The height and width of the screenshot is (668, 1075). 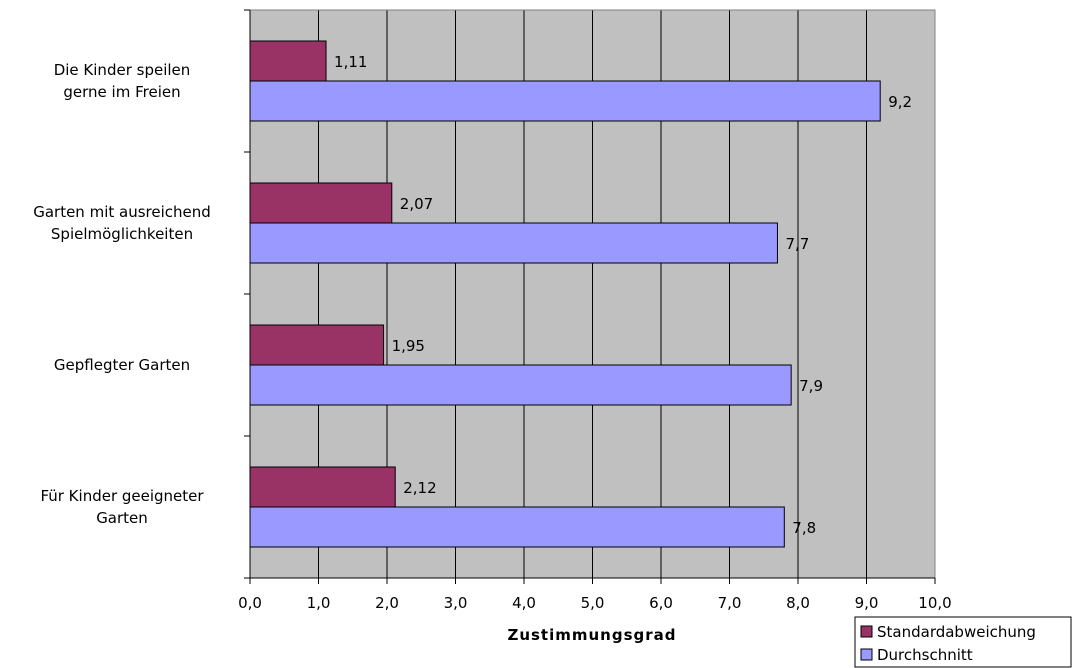 What do you see at coordinates (122, 507) in the screenshot?
I see `category-label: Für Kinder geeigneter Garten` at bounding box center [122, 507].